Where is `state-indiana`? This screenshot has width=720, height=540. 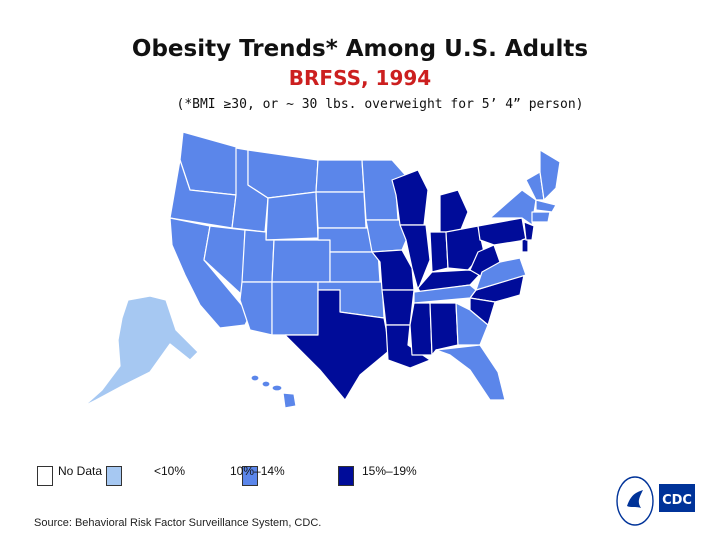 state-indiana is located at coordinates (439, 252).